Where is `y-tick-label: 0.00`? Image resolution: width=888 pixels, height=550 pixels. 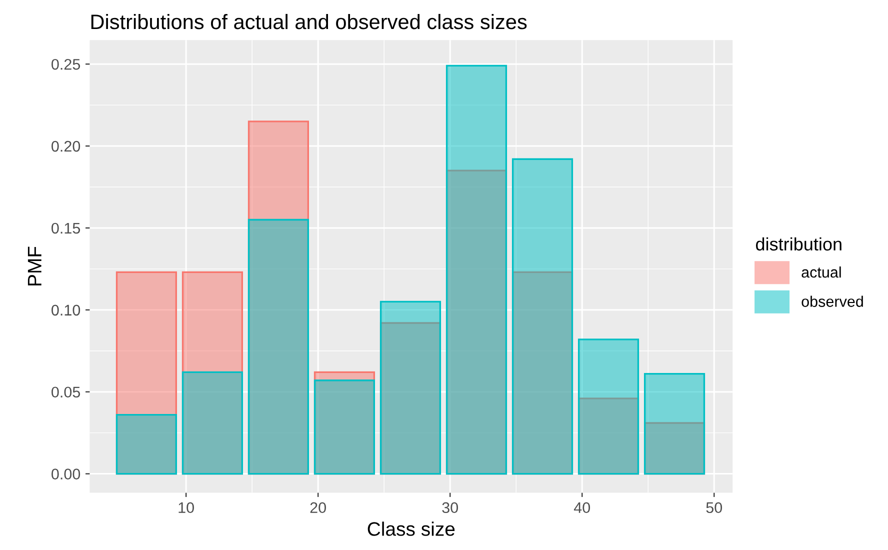 y-tick-label: 0.00 is located at coordinates (66, 474).